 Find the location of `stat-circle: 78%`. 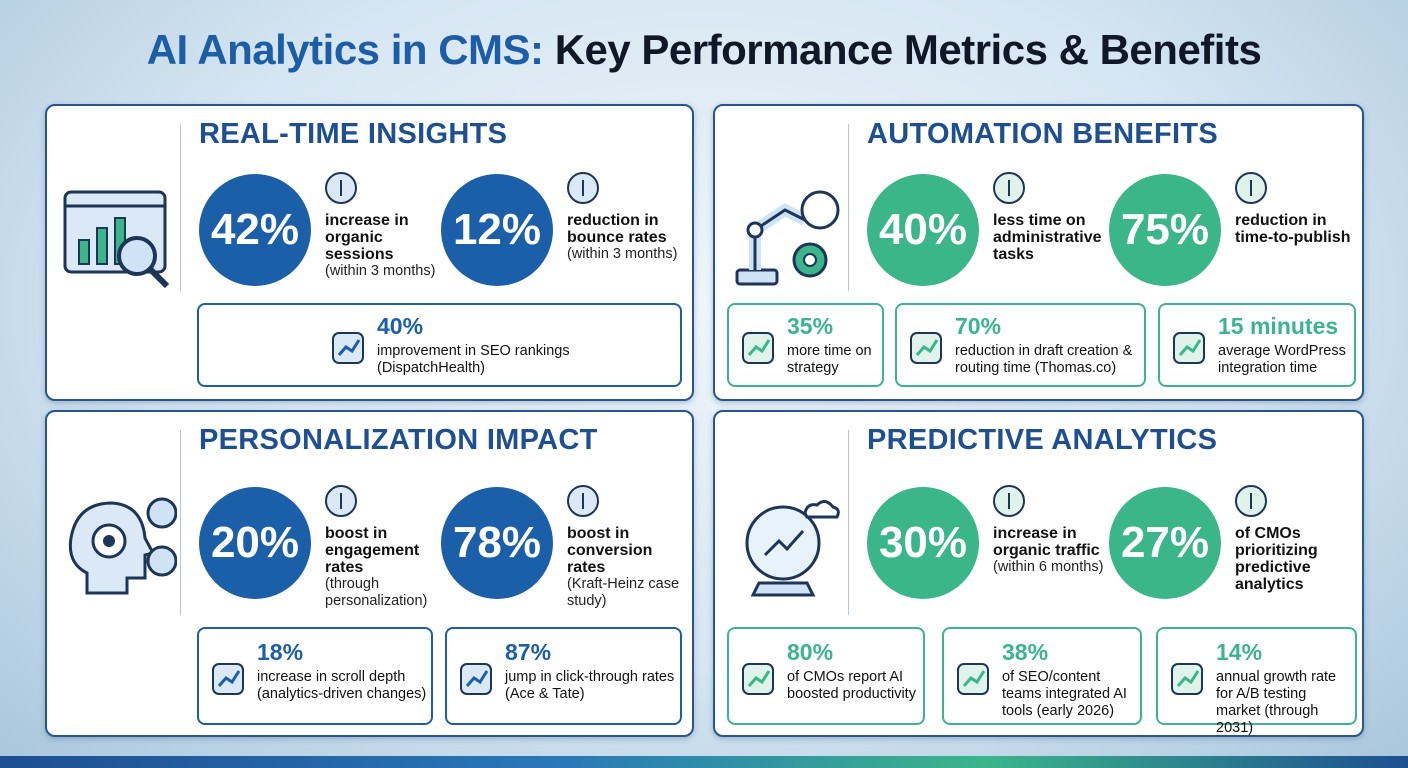

stat-circle: 78% is located at coordinates (497, 543).